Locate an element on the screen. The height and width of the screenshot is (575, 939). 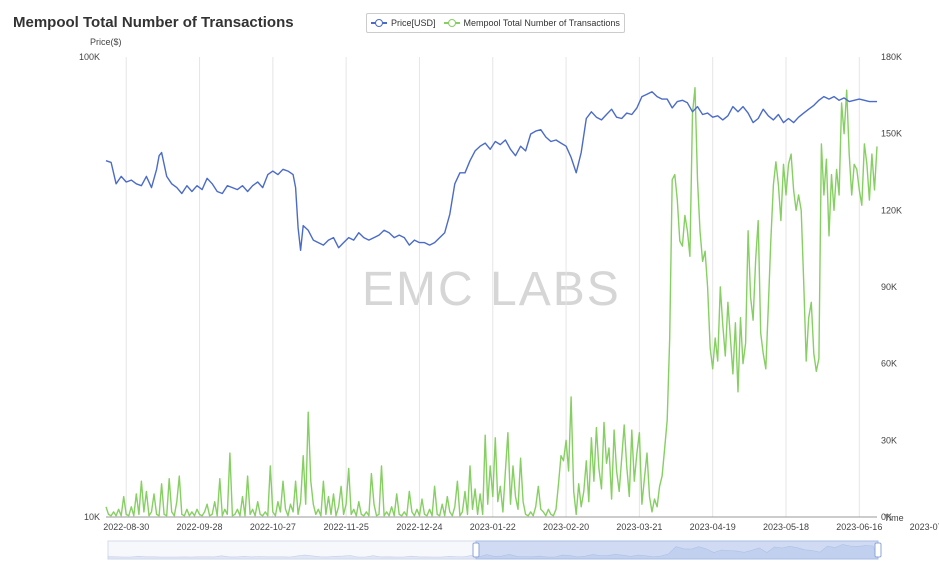
x-tick-label: 2023-05-18 is located at coordinates (786, 527).